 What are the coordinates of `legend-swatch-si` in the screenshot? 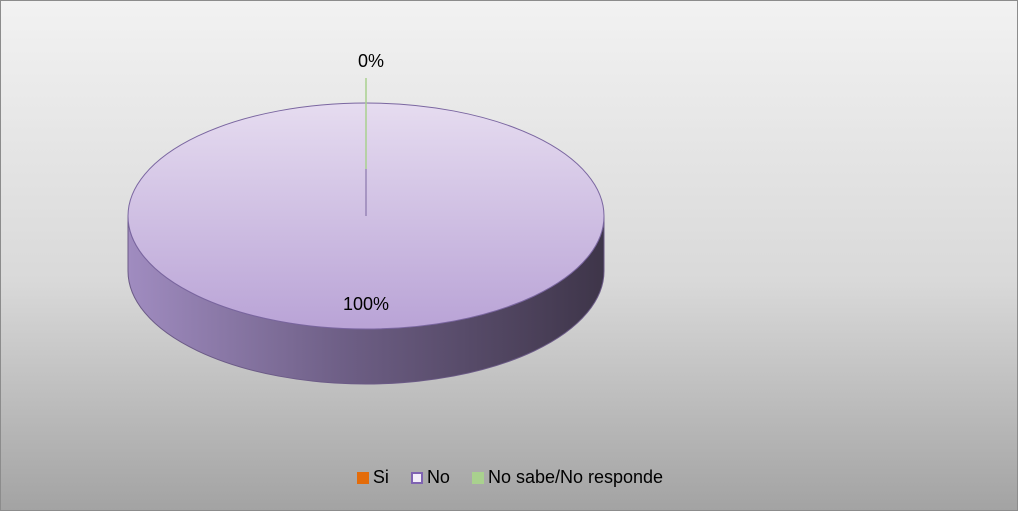 It's located at (362, 477).